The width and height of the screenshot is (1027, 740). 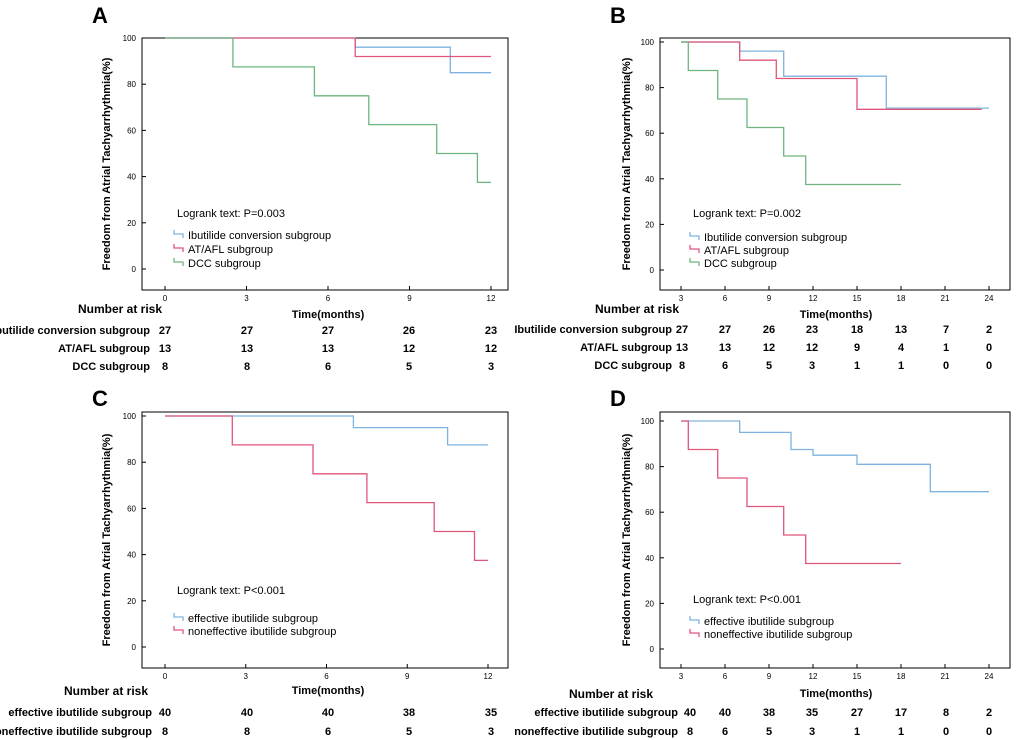 I want to click on risk-row-label: AT/AFL subgroup, so click(x=104, y=349).